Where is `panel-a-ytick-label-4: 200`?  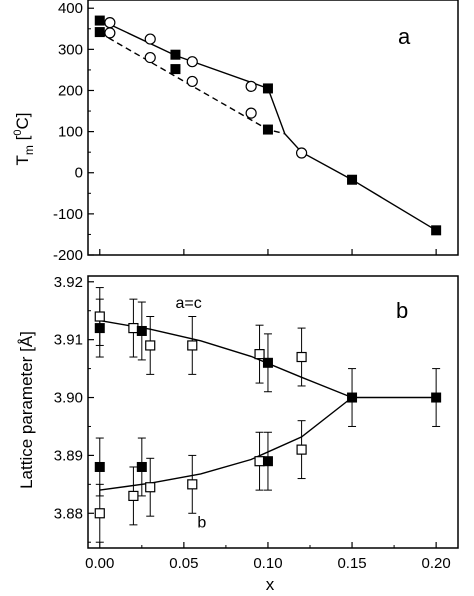 panel-a-ytick-label-4: 200 is located at coordinates (70, 90).